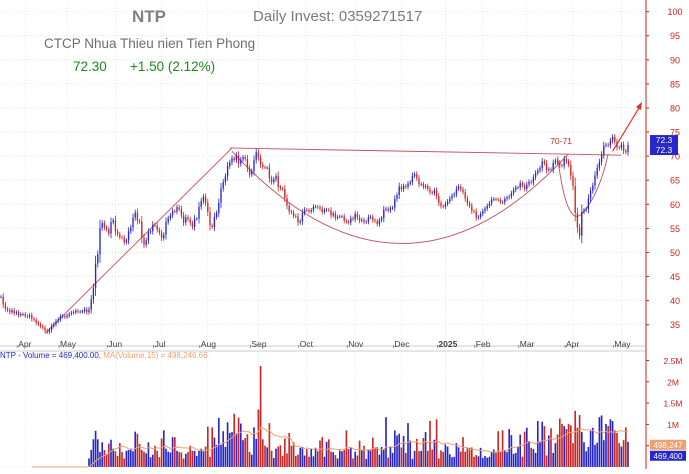 This screenshot has height=474, width=689. Describe the element at coordinates (572, 344) in the screenshot. I see `x-tick-label: Apr` at that location.